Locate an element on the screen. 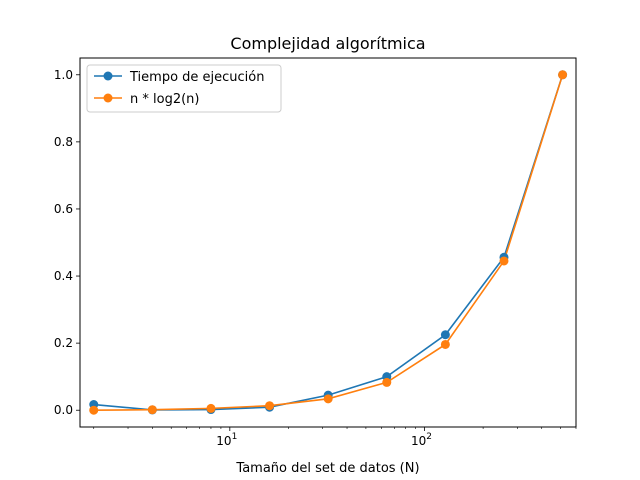 Image resolution: width=640 pixels, height=480 pixels. chart-title: Complejidad algorítmica is located at coordinates (327, 43).